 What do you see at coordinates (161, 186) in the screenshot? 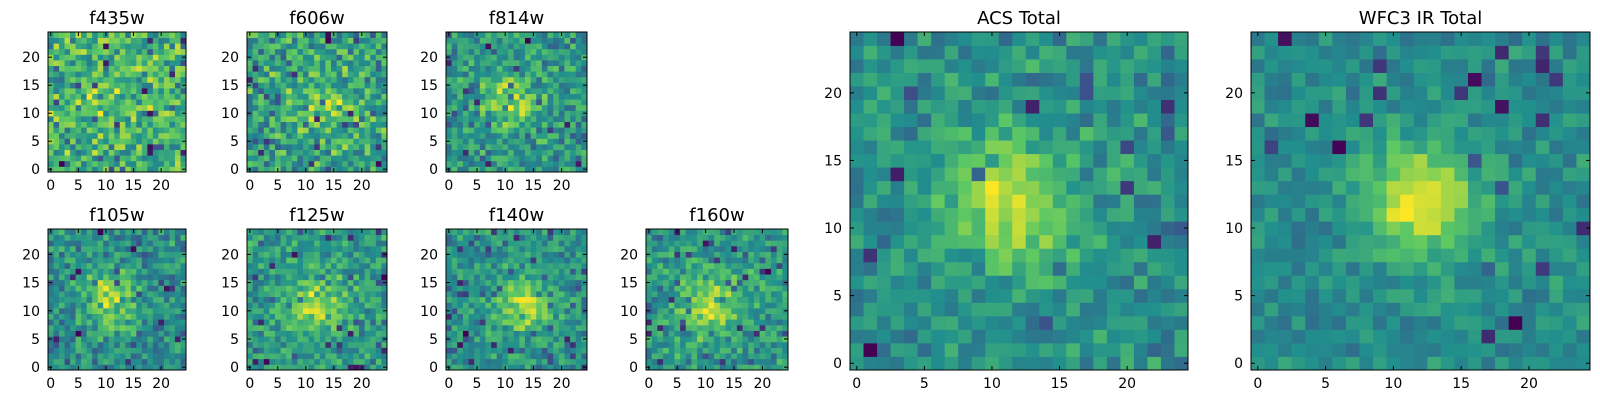
I see `x-tick-label: 20` at bounding box center [161, 186].